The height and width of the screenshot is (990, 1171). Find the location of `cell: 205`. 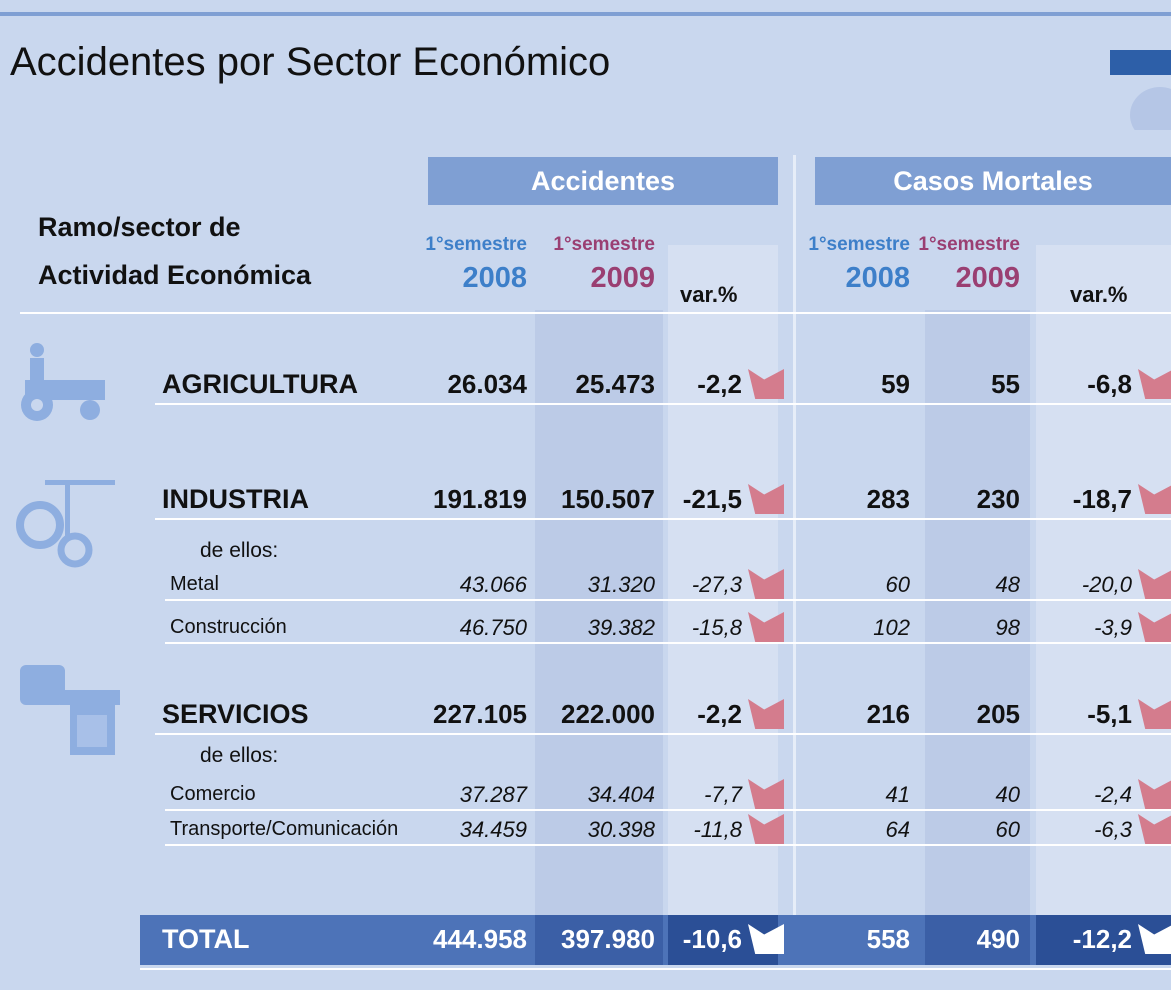

cell: 205 is located at coordinates (998, 714).